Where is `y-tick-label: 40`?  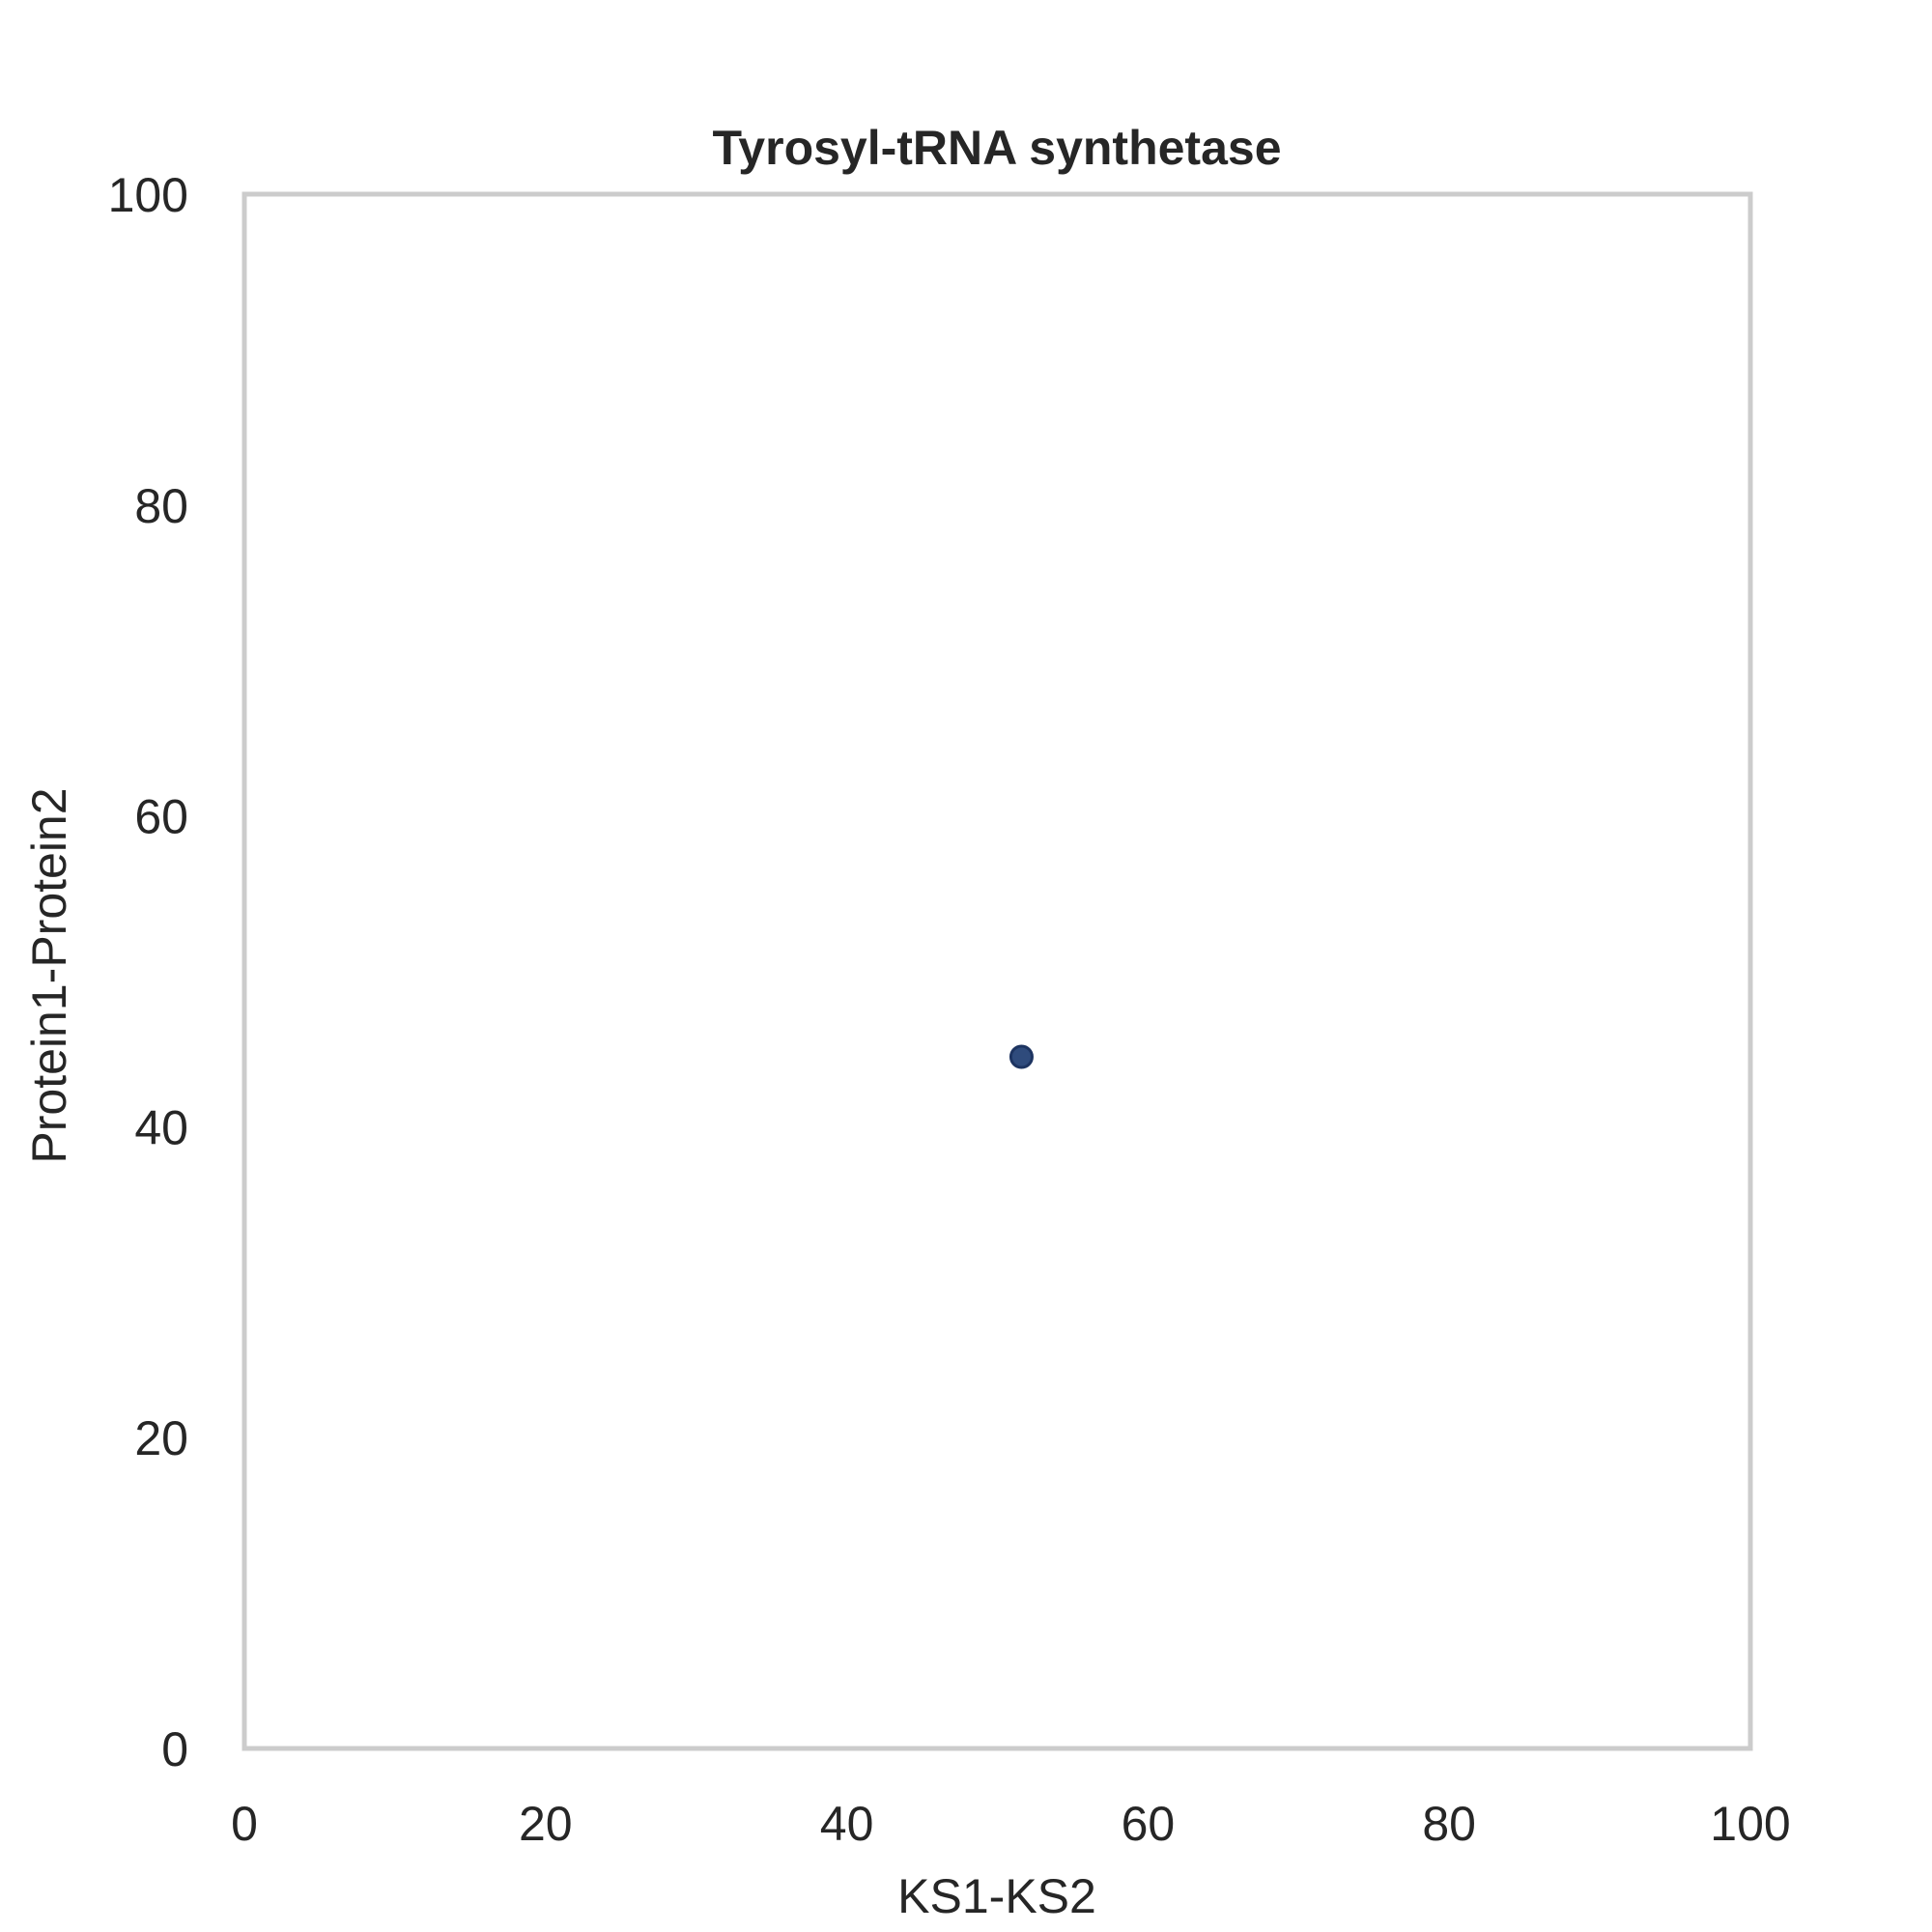
y-tick-label: 40 is located at coordinates (161, 1127).